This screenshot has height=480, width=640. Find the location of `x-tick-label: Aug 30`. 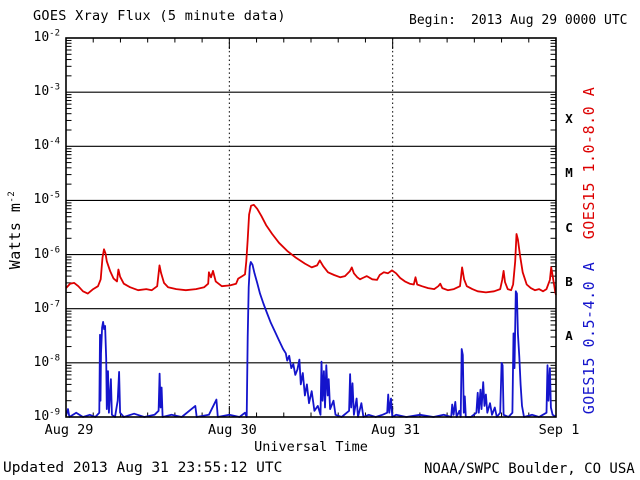

x-tick-label: Aug 30 is located at coordinates (232, 430).